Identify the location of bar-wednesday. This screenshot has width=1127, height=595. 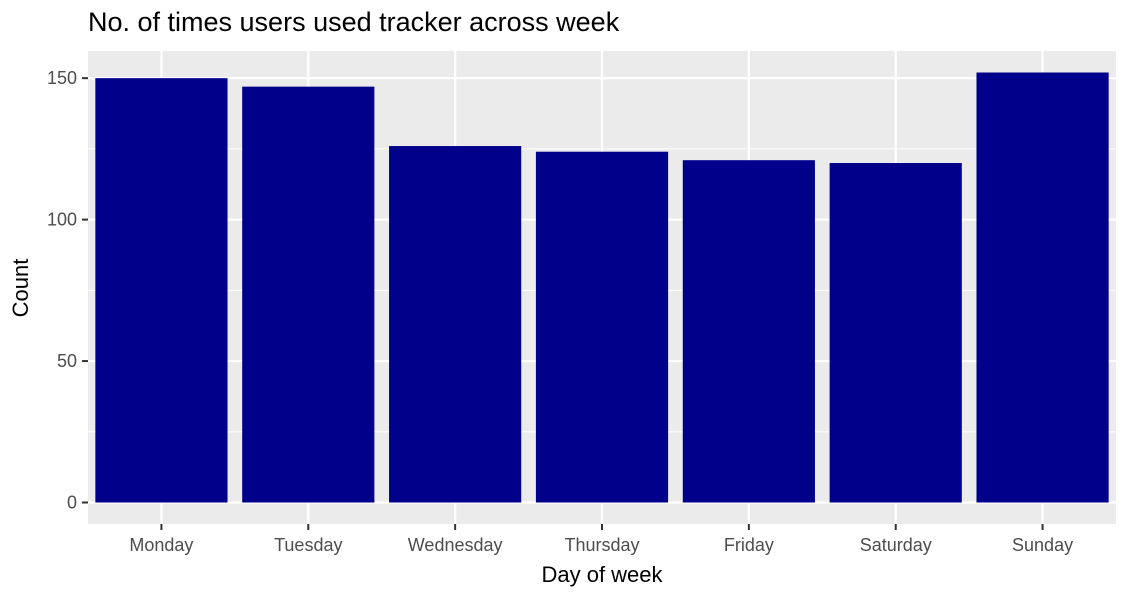
(455, 324).